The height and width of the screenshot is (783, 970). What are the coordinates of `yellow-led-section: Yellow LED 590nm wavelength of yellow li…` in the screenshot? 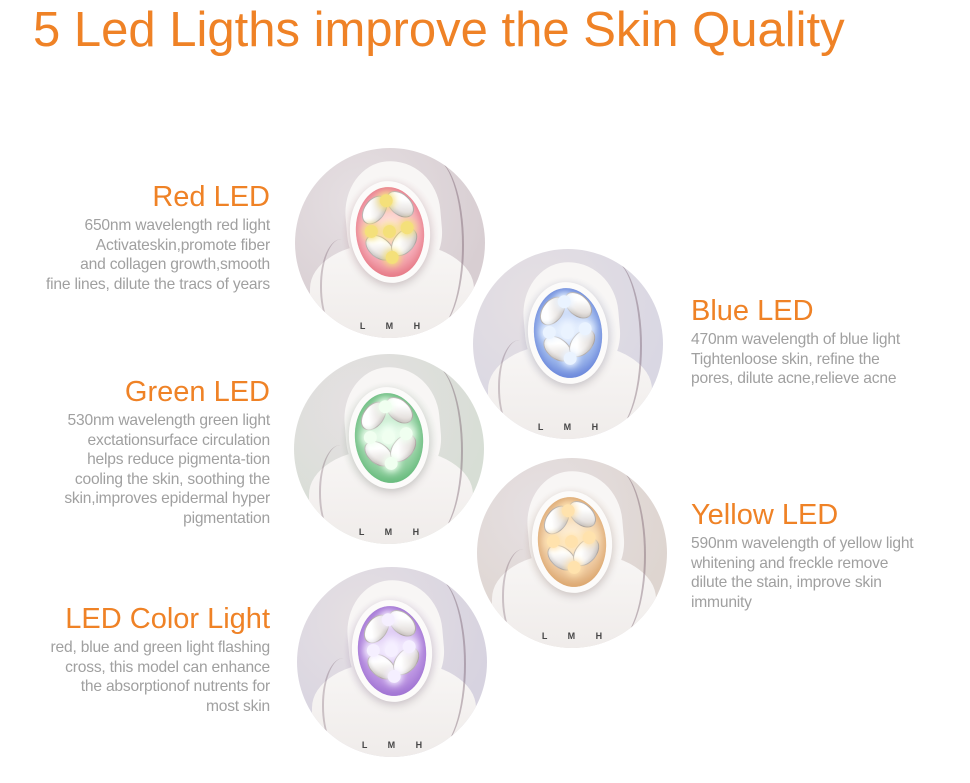 It's located at (830, 556).